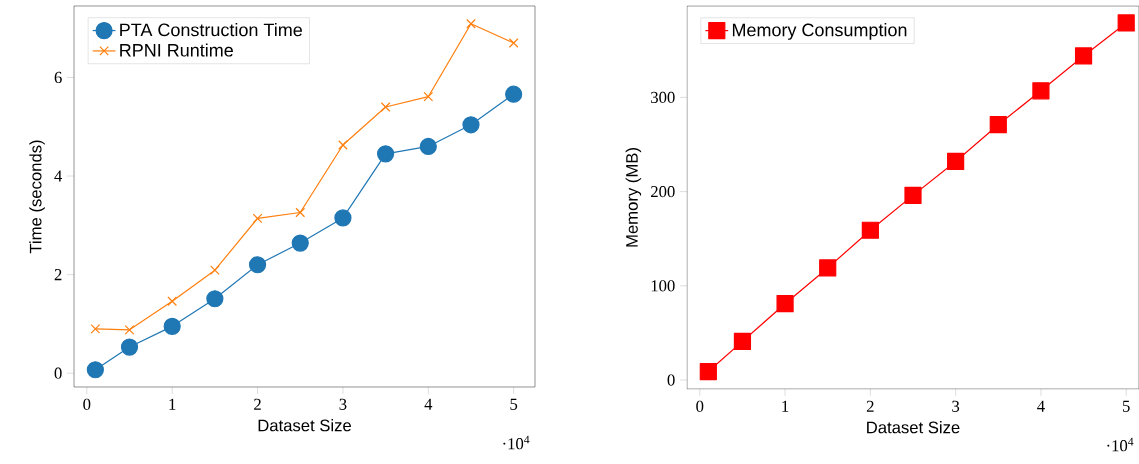 This screenshot has width=1139, height=464. What do you see at coordinates (176, 50) in the screenshot?
I see `legend-label: RPNI Runtime` at bounding box center [176, 50].